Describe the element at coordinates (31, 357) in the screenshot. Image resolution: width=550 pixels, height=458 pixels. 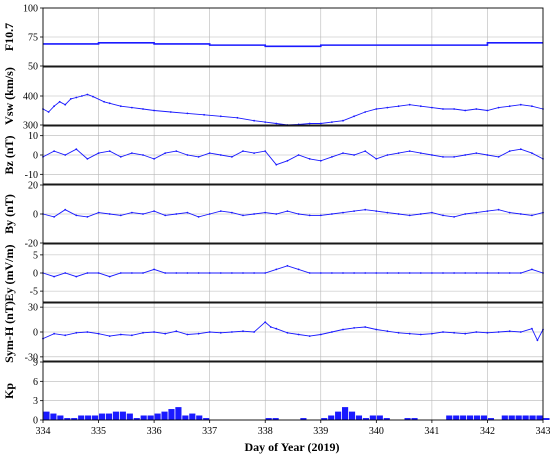
I see `y-tick-label: -30` at that location.